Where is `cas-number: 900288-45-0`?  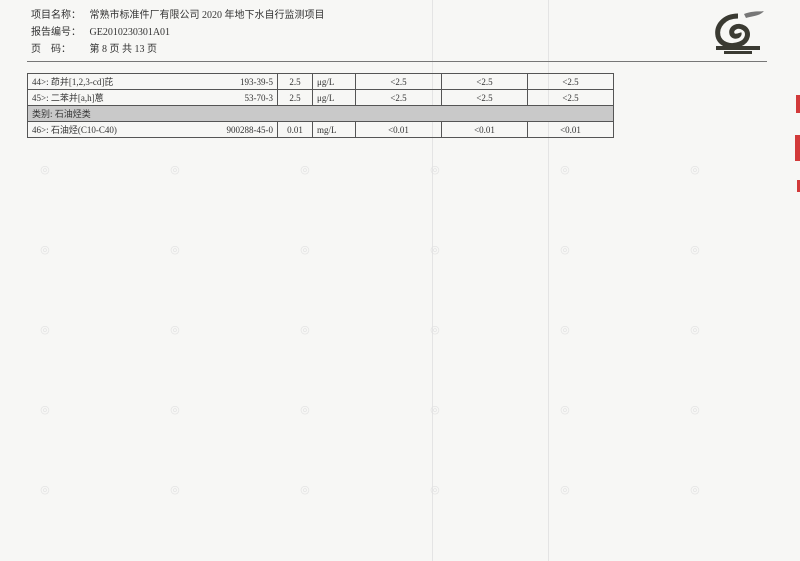
cas-number: 900288-45-0 is located at coordinates (217, 129).